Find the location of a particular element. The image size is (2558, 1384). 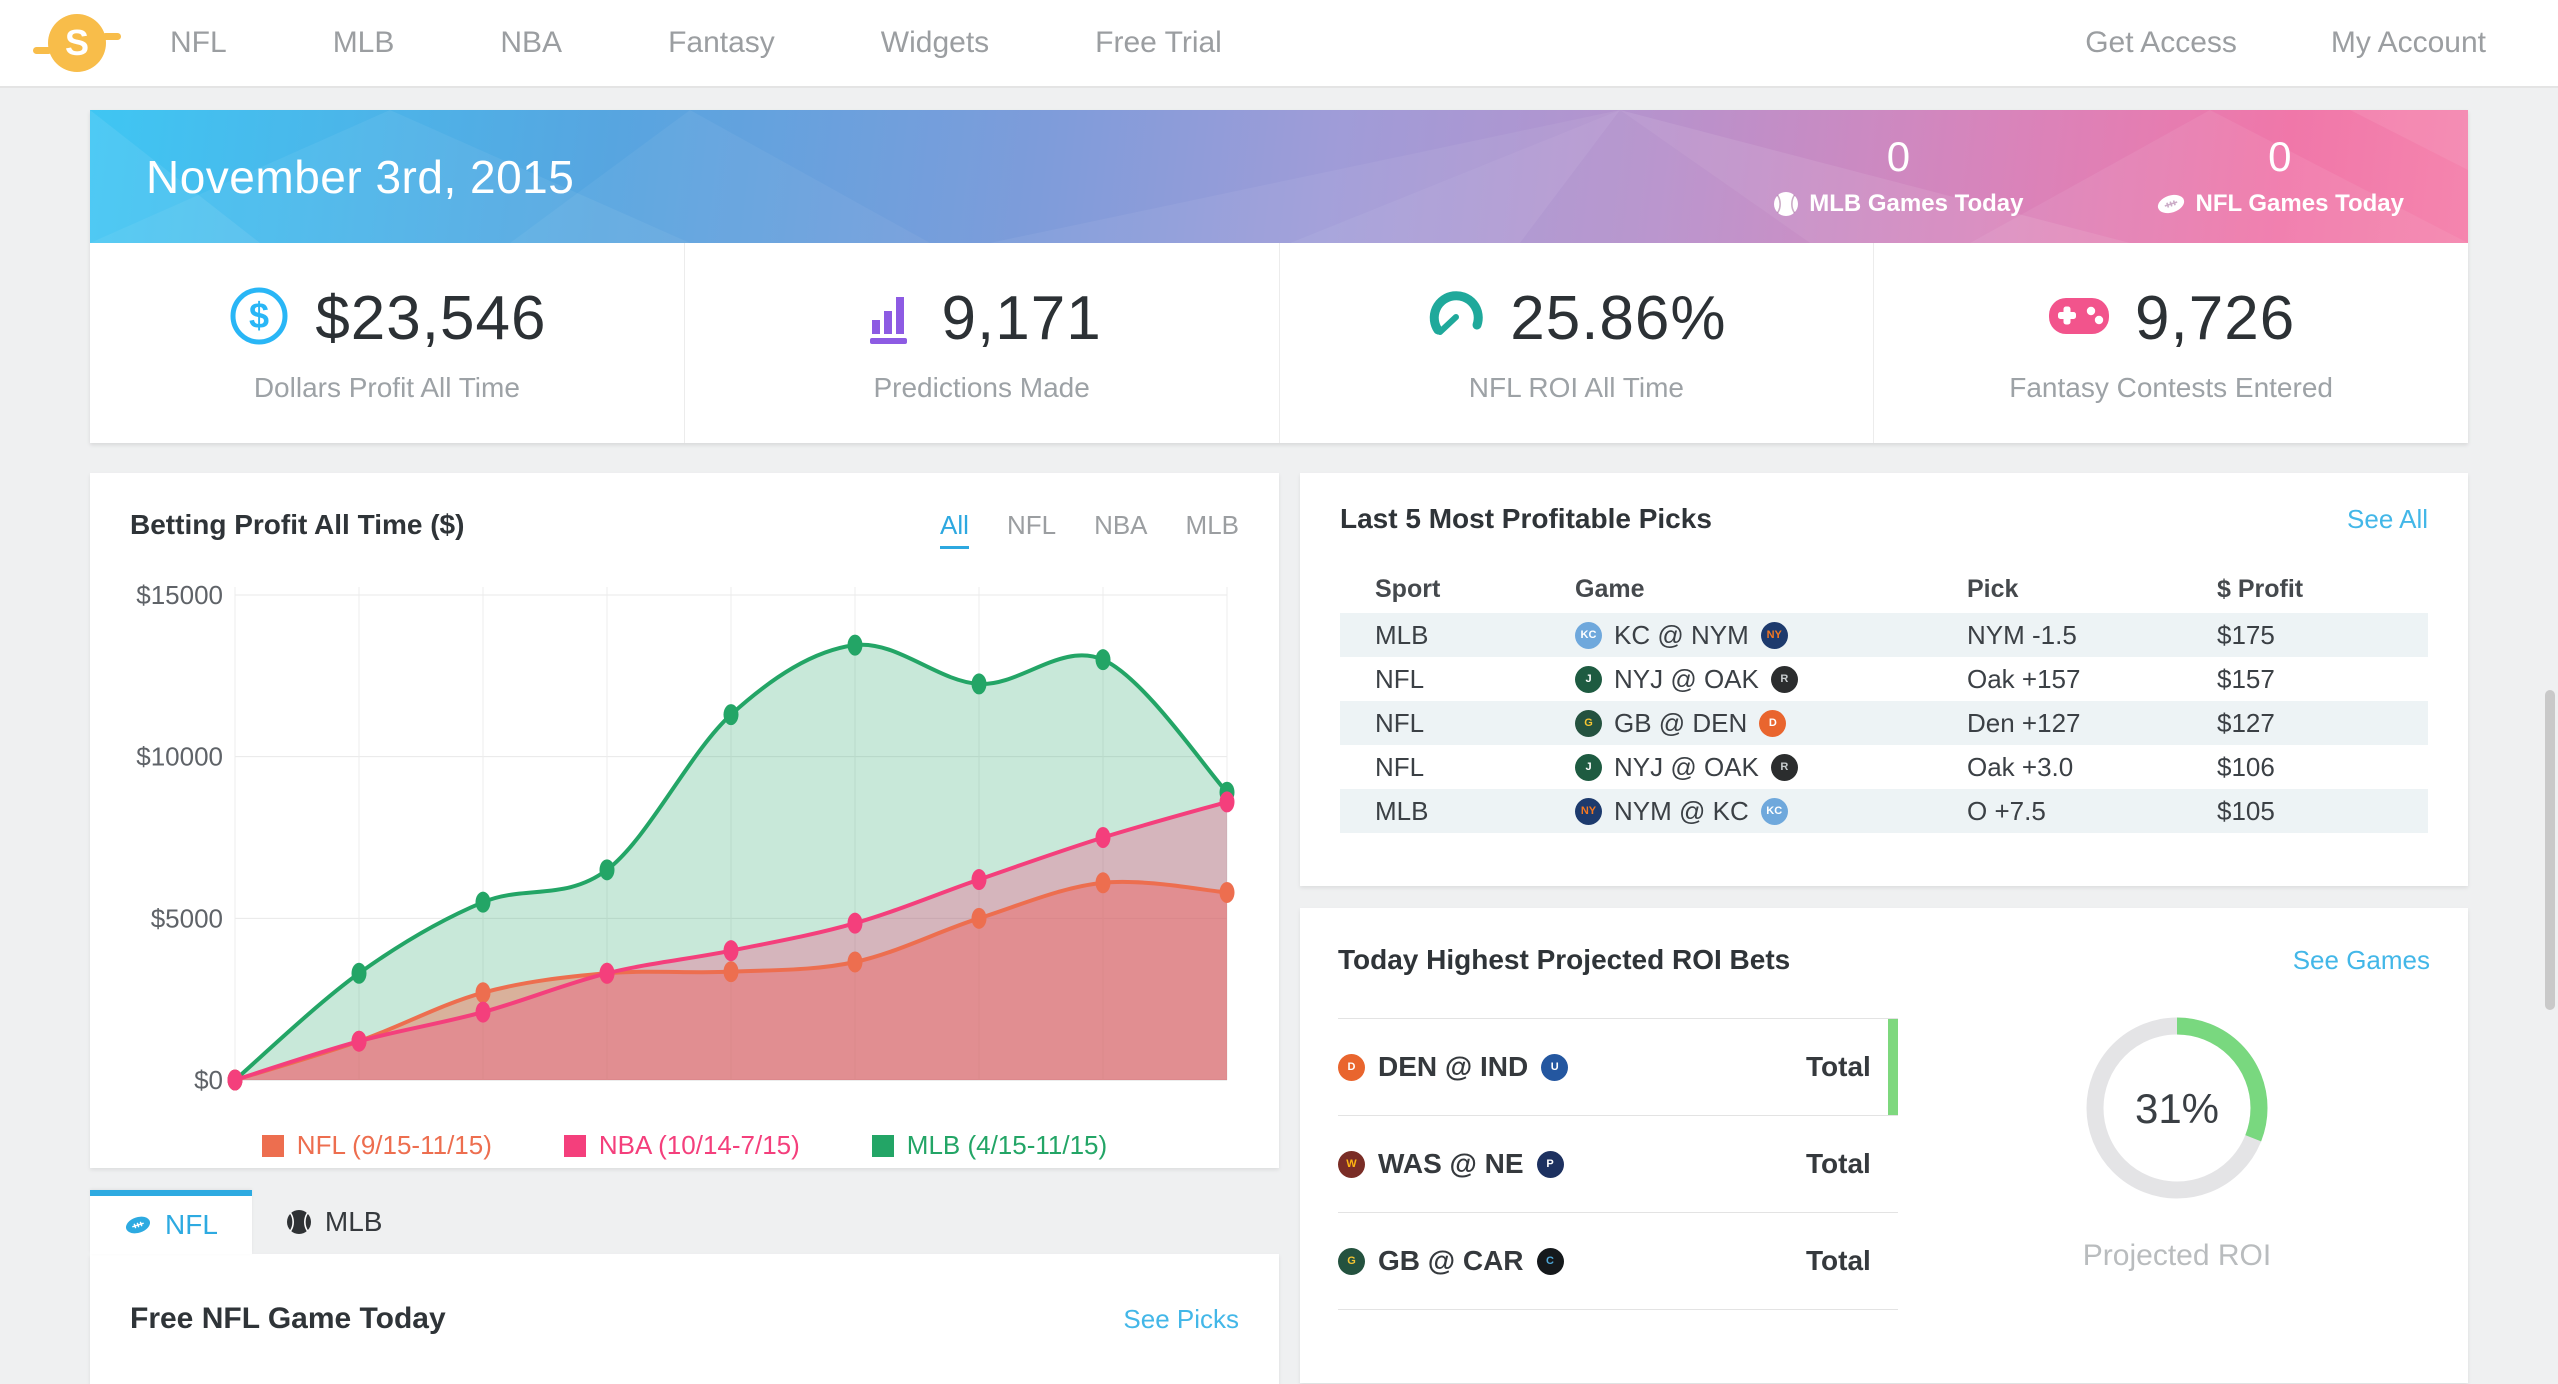

free-game-heading: Free NFL Game Today is located at coordinates (288, 1318).